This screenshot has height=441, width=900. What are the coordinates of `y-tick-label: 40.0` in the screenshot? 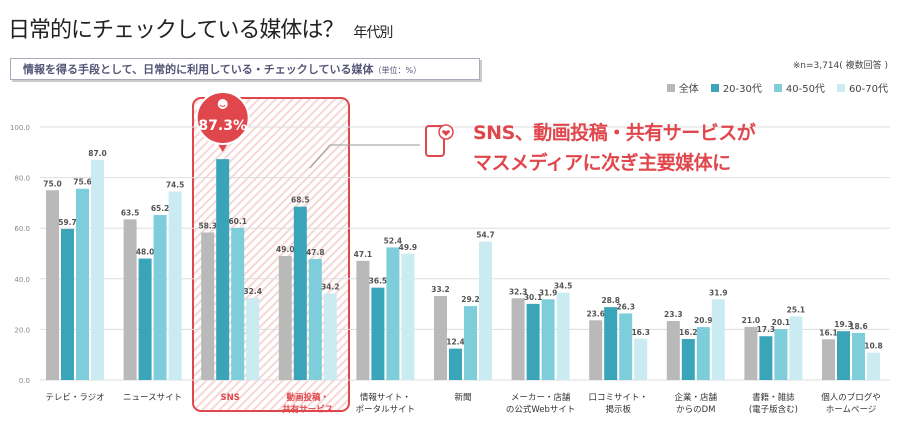 It's located at (22, 280).